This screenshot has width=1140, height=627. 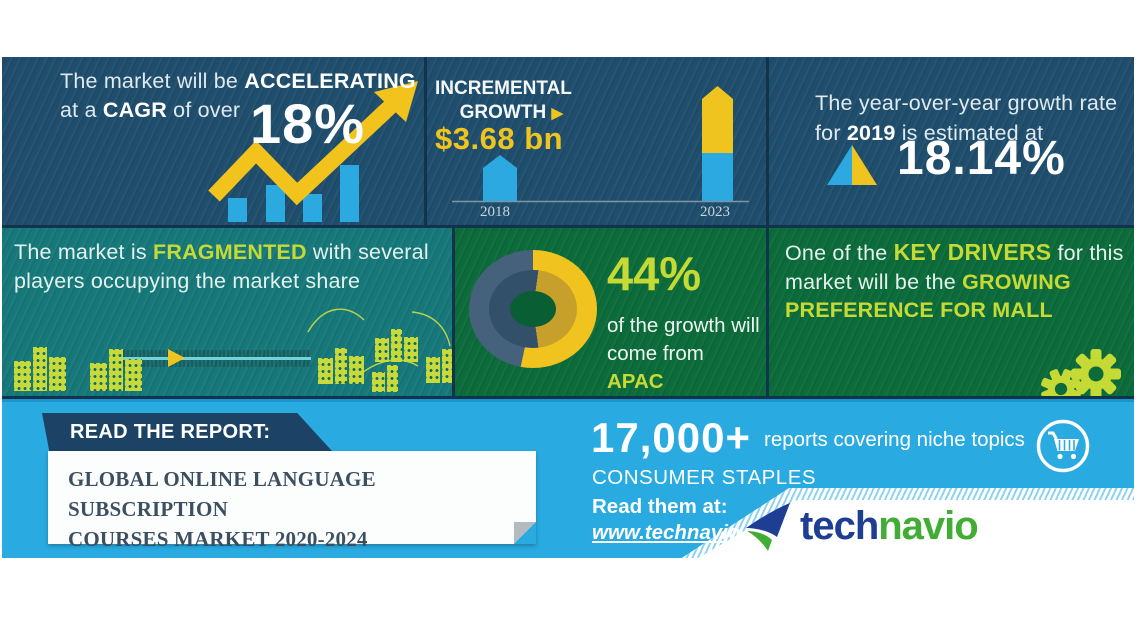 I want to click on fragmented-text-line2: players occupying the market share, so click(x=187, y=280).